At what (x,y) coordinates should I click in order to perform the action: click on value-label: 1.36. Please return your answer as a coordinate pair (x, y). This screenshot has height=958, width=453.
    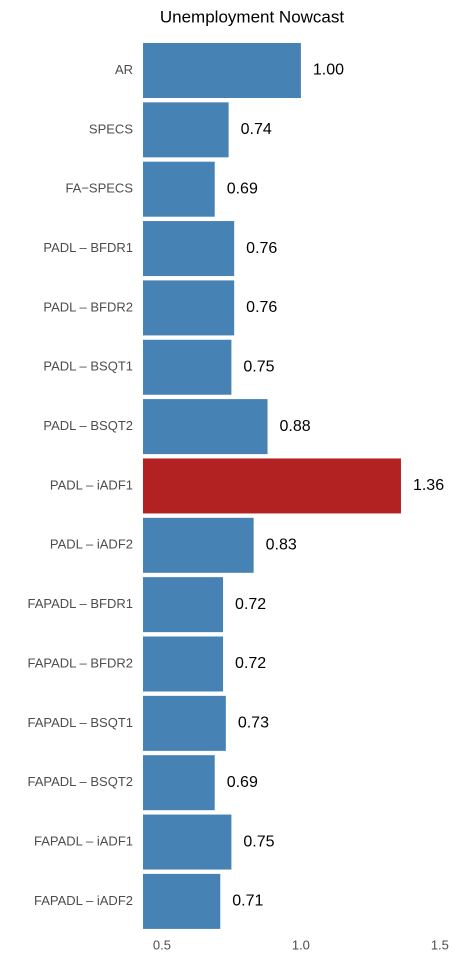
    Looking at the image, I should click on (428, 485).